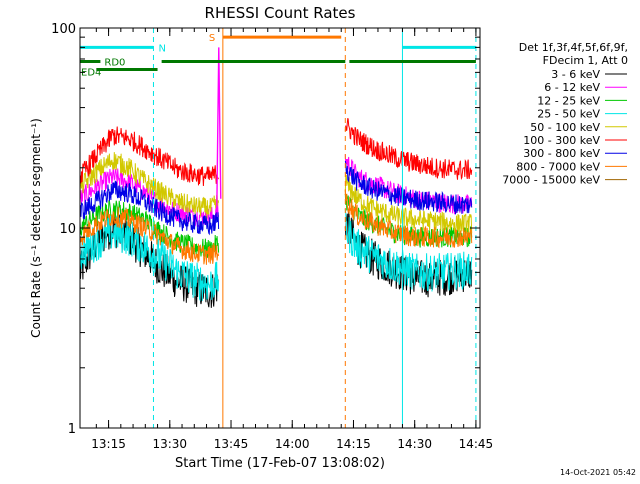 Image resolution: width=640 pixels, height=484 pixels. Describe the element at coordinates (219, 130) in the screenshot. I see `flare-peak-spike` at that location.